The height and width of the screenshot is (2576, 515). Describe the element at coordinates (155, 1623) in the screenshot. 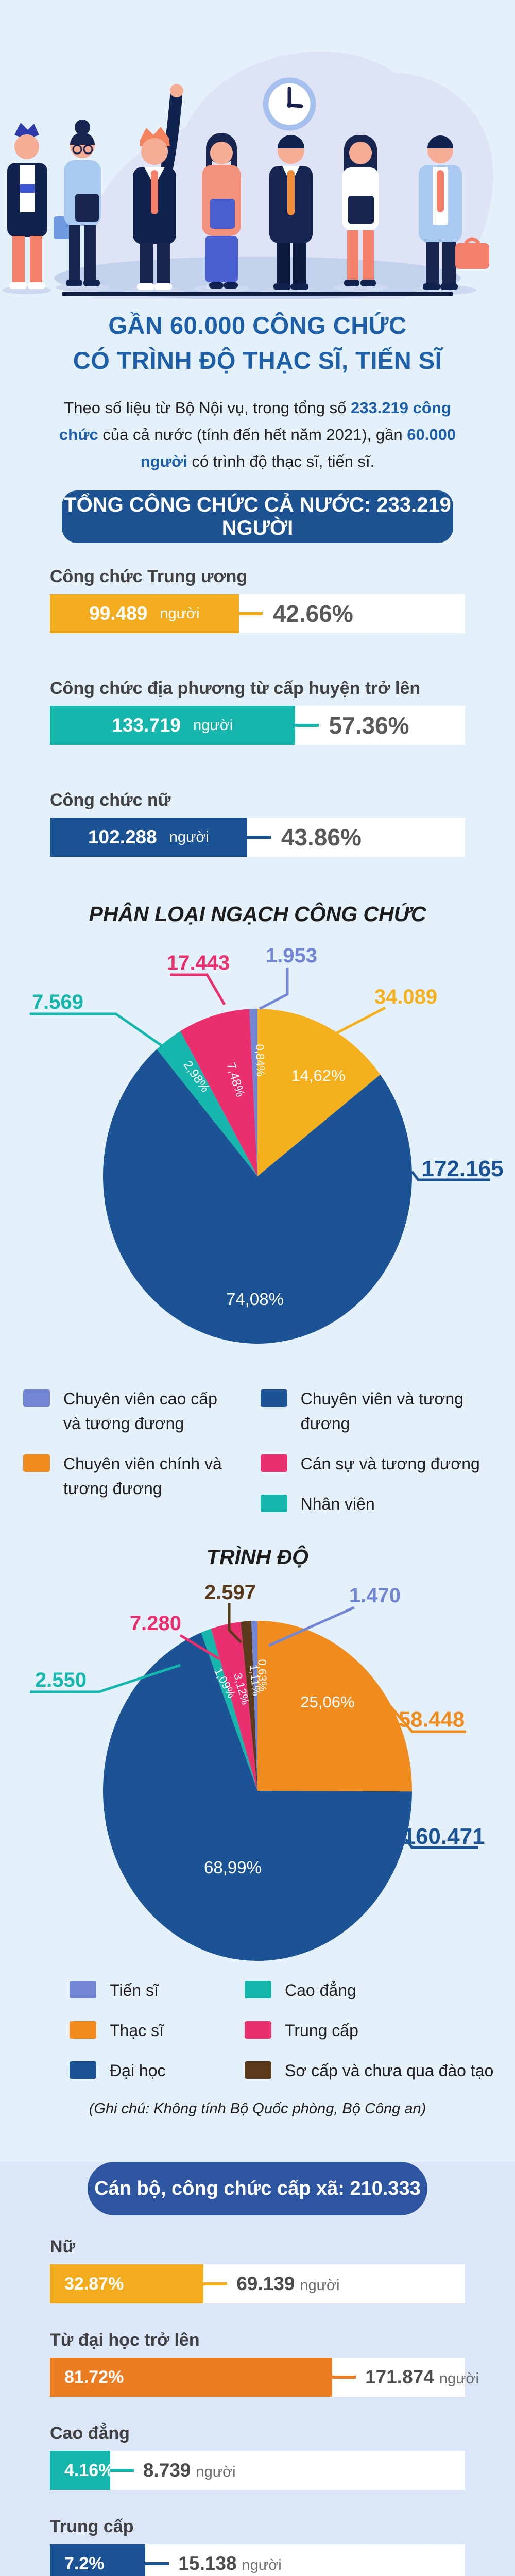

I see `slice-value-callout: 7.280` at that location.